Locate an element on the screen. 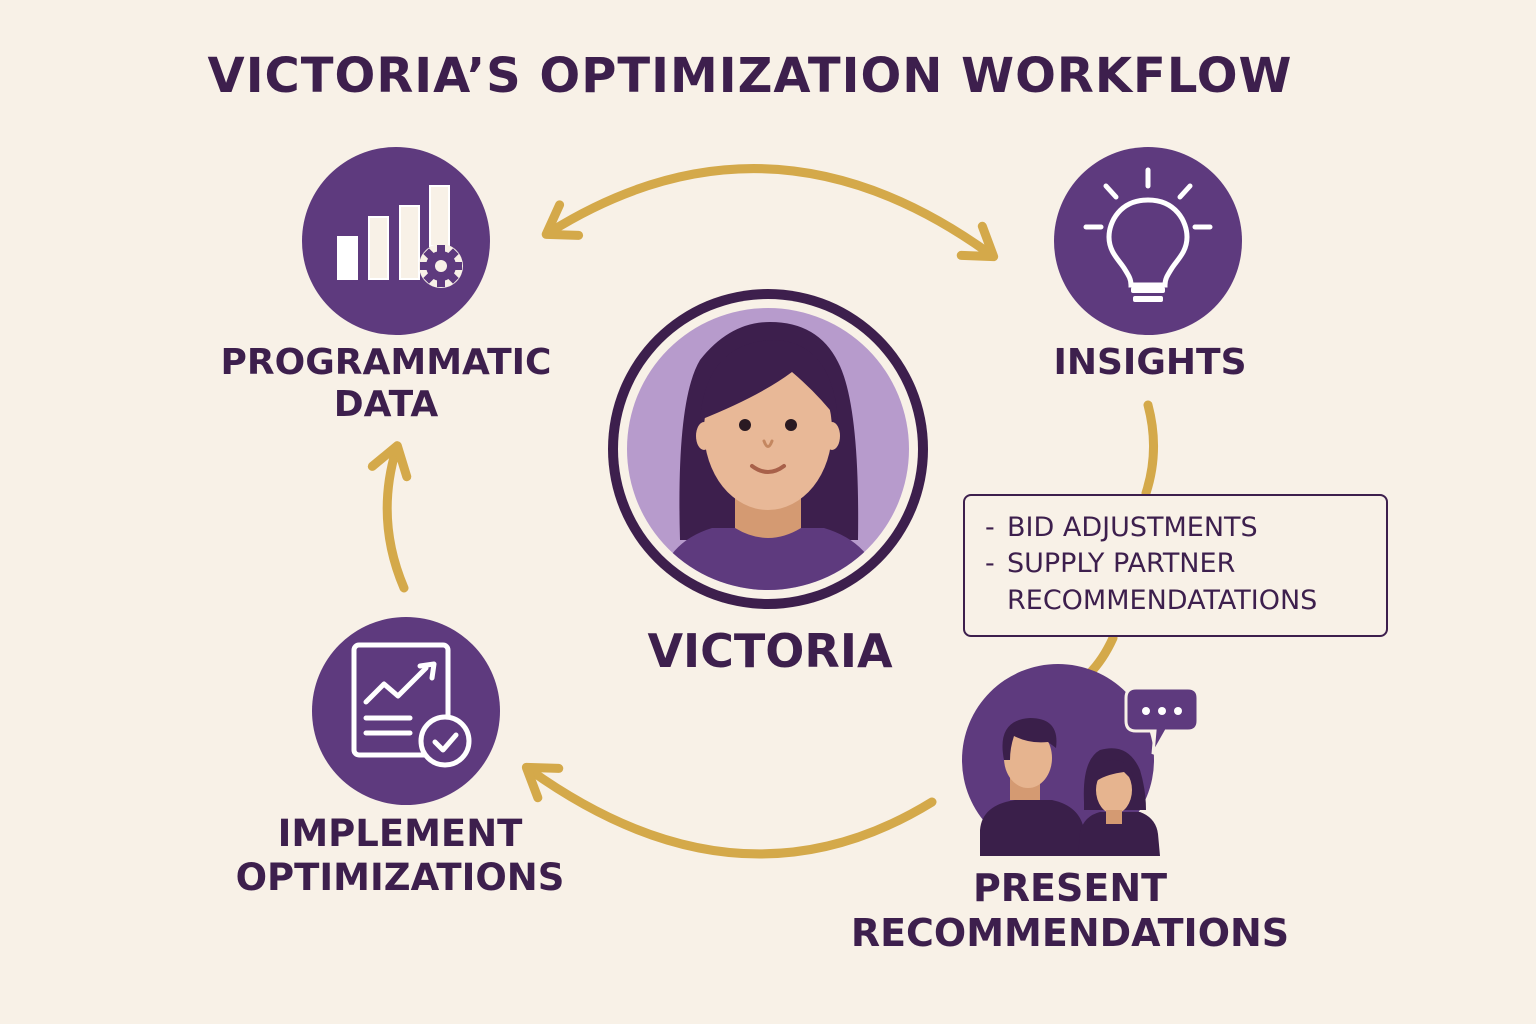  step-label-programmatic-data: PROGRAMMATIC DATA is located at coordinates (386, 384).